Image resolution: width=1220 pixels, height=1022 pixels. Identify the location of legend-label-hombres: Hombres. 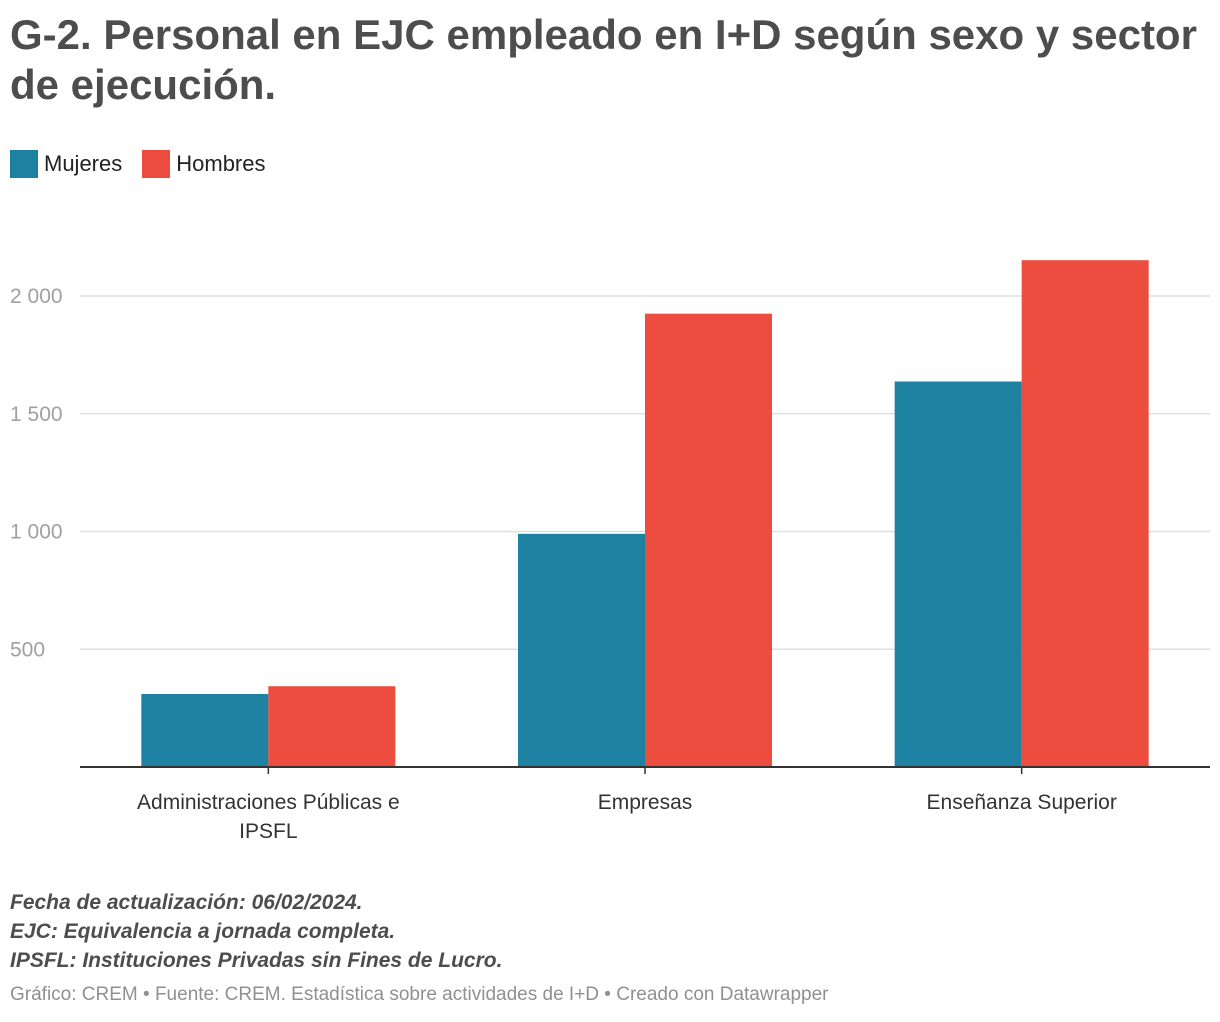
(221, 163).